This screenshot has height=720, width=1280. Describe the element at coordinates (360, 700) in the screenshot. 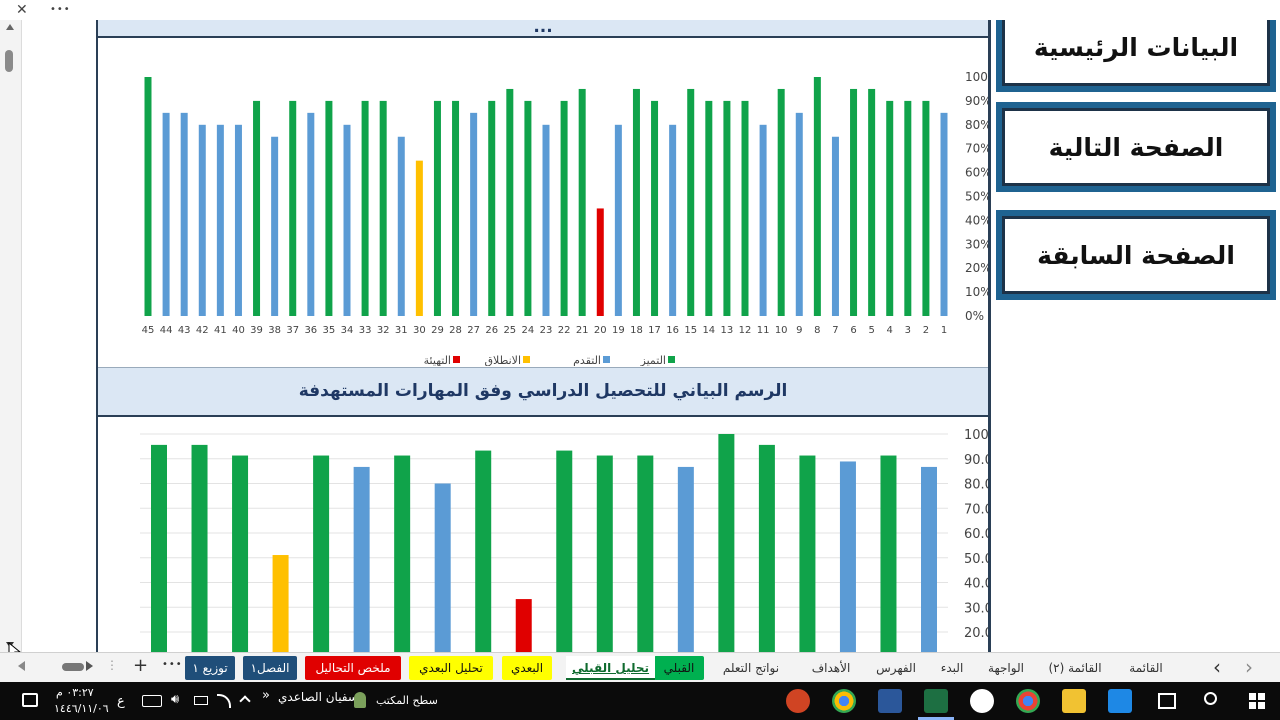

I see `user-avatar-icon` at that location.